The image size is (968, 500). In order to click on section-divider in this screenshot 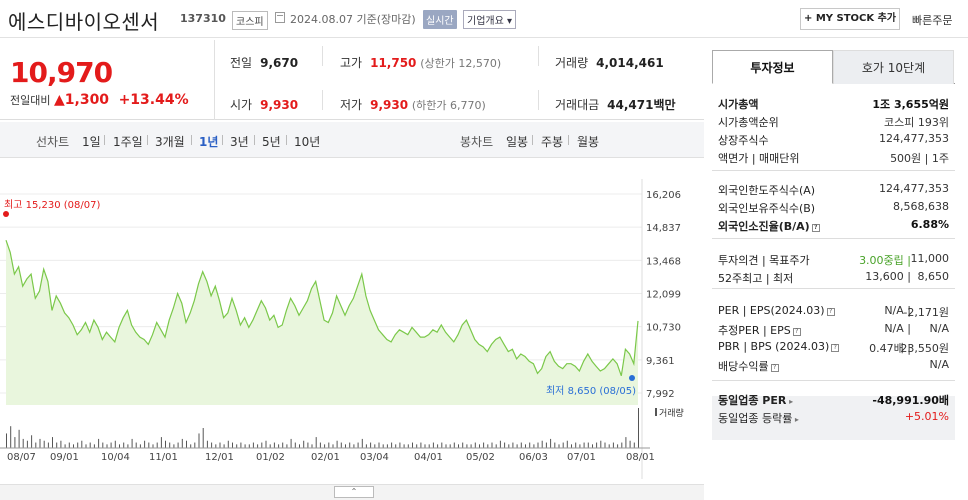, I will do `click(833, 170)`.